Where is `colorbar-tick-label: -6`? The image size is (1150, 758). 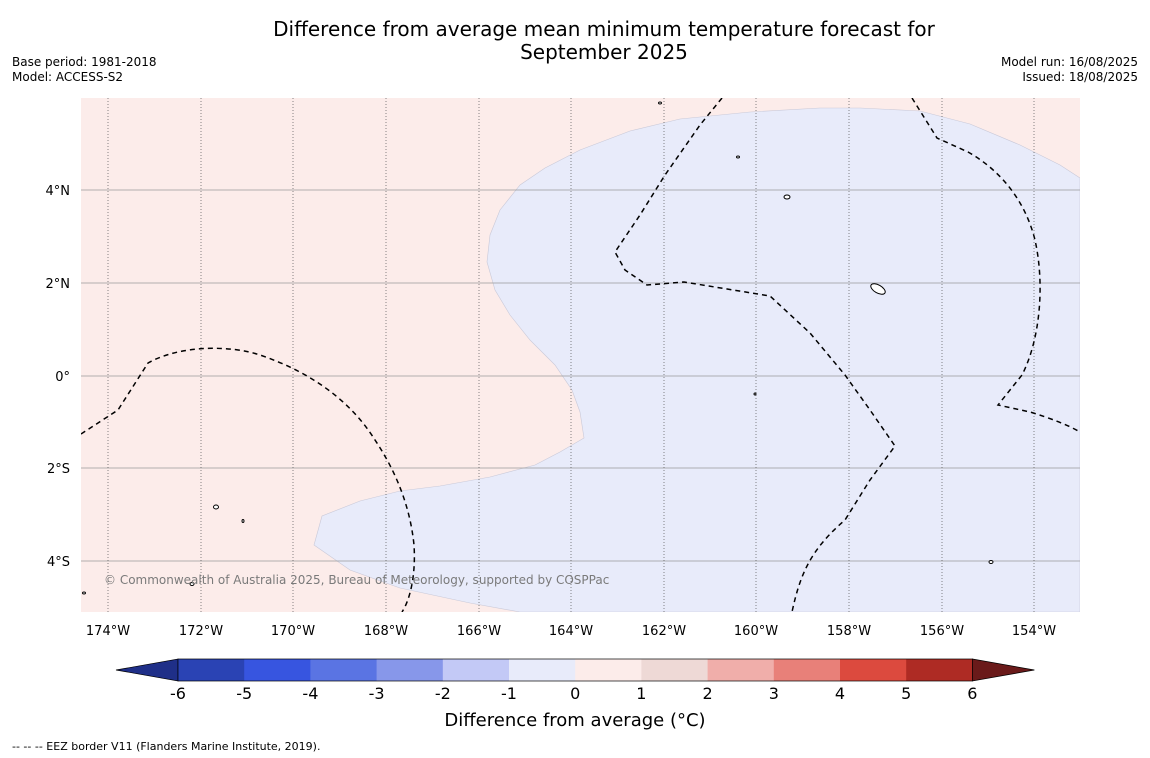 colorbar-tick-label: -6 is located at coordinates (178, 693).